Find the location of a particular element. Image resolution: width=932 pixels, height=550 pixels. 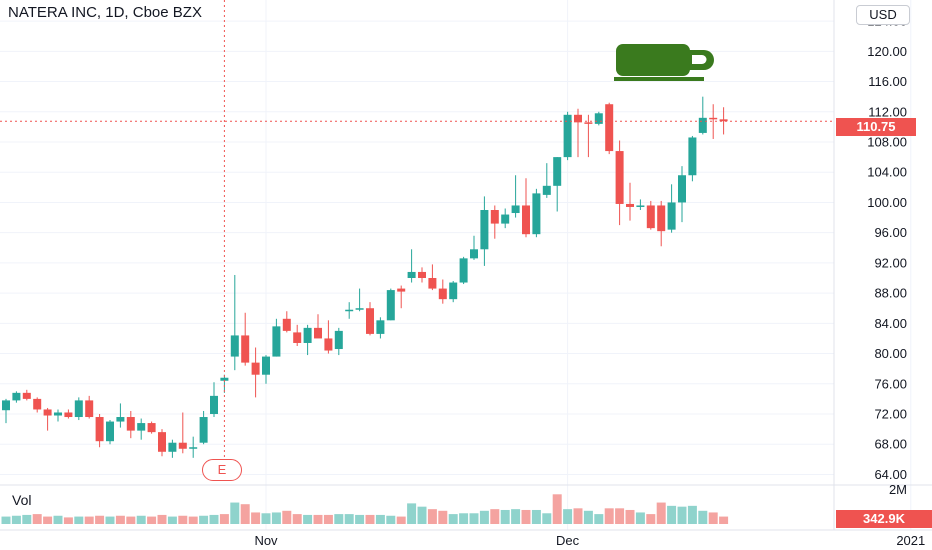

volume-tick-label: 2M is located at coordinates (898, 489).